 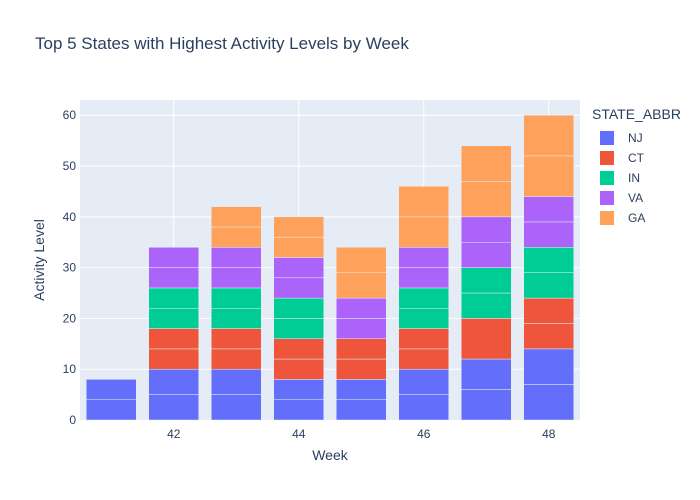 What do you see at coordinates (70, 369) in the screenshot?
I see `y-tick-label: 10` at bounding box center [70, 369].